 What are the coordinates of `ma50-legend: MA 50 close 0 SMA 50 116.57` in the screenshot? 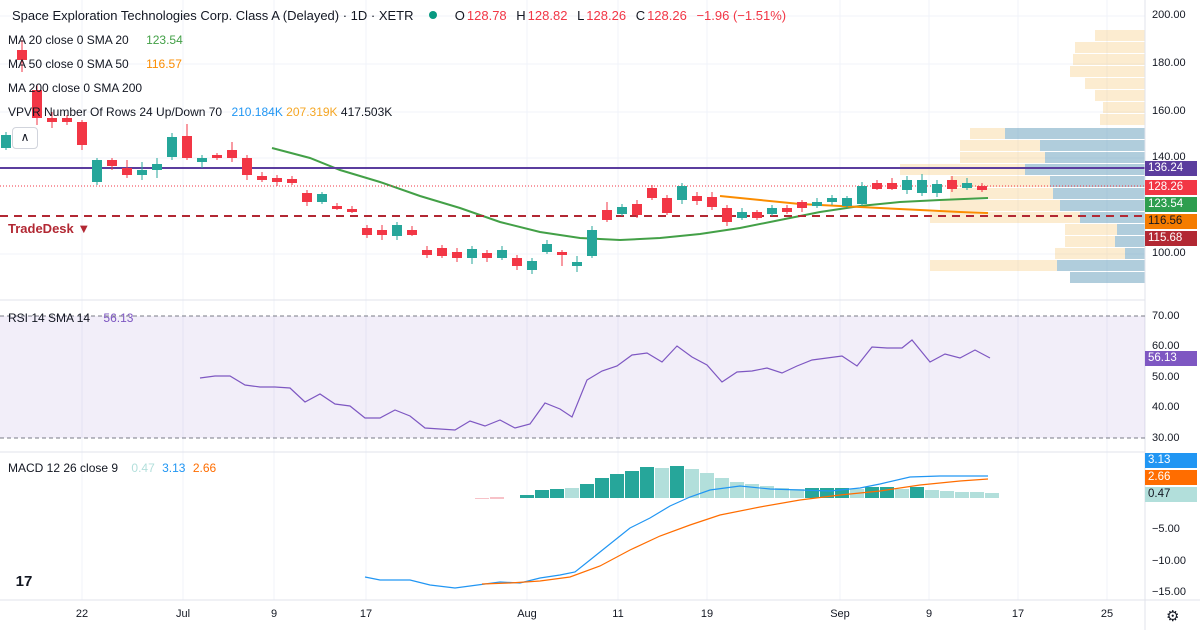 It's located at (95, 64).